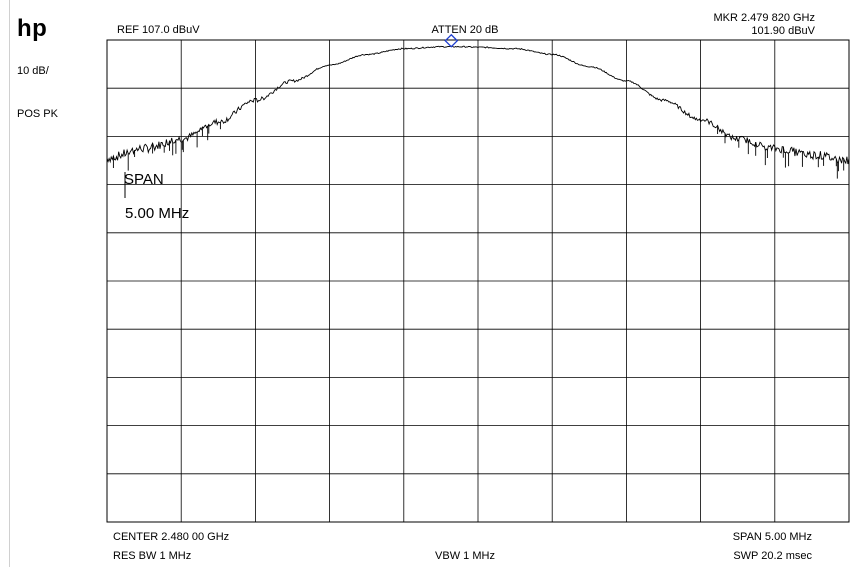 This screenshot has width=866, height=567. What do you see at coordinates (144, 179) in the screenshot?
I see `span-annotation-label: SPAN` at bounding box center [144, 179].